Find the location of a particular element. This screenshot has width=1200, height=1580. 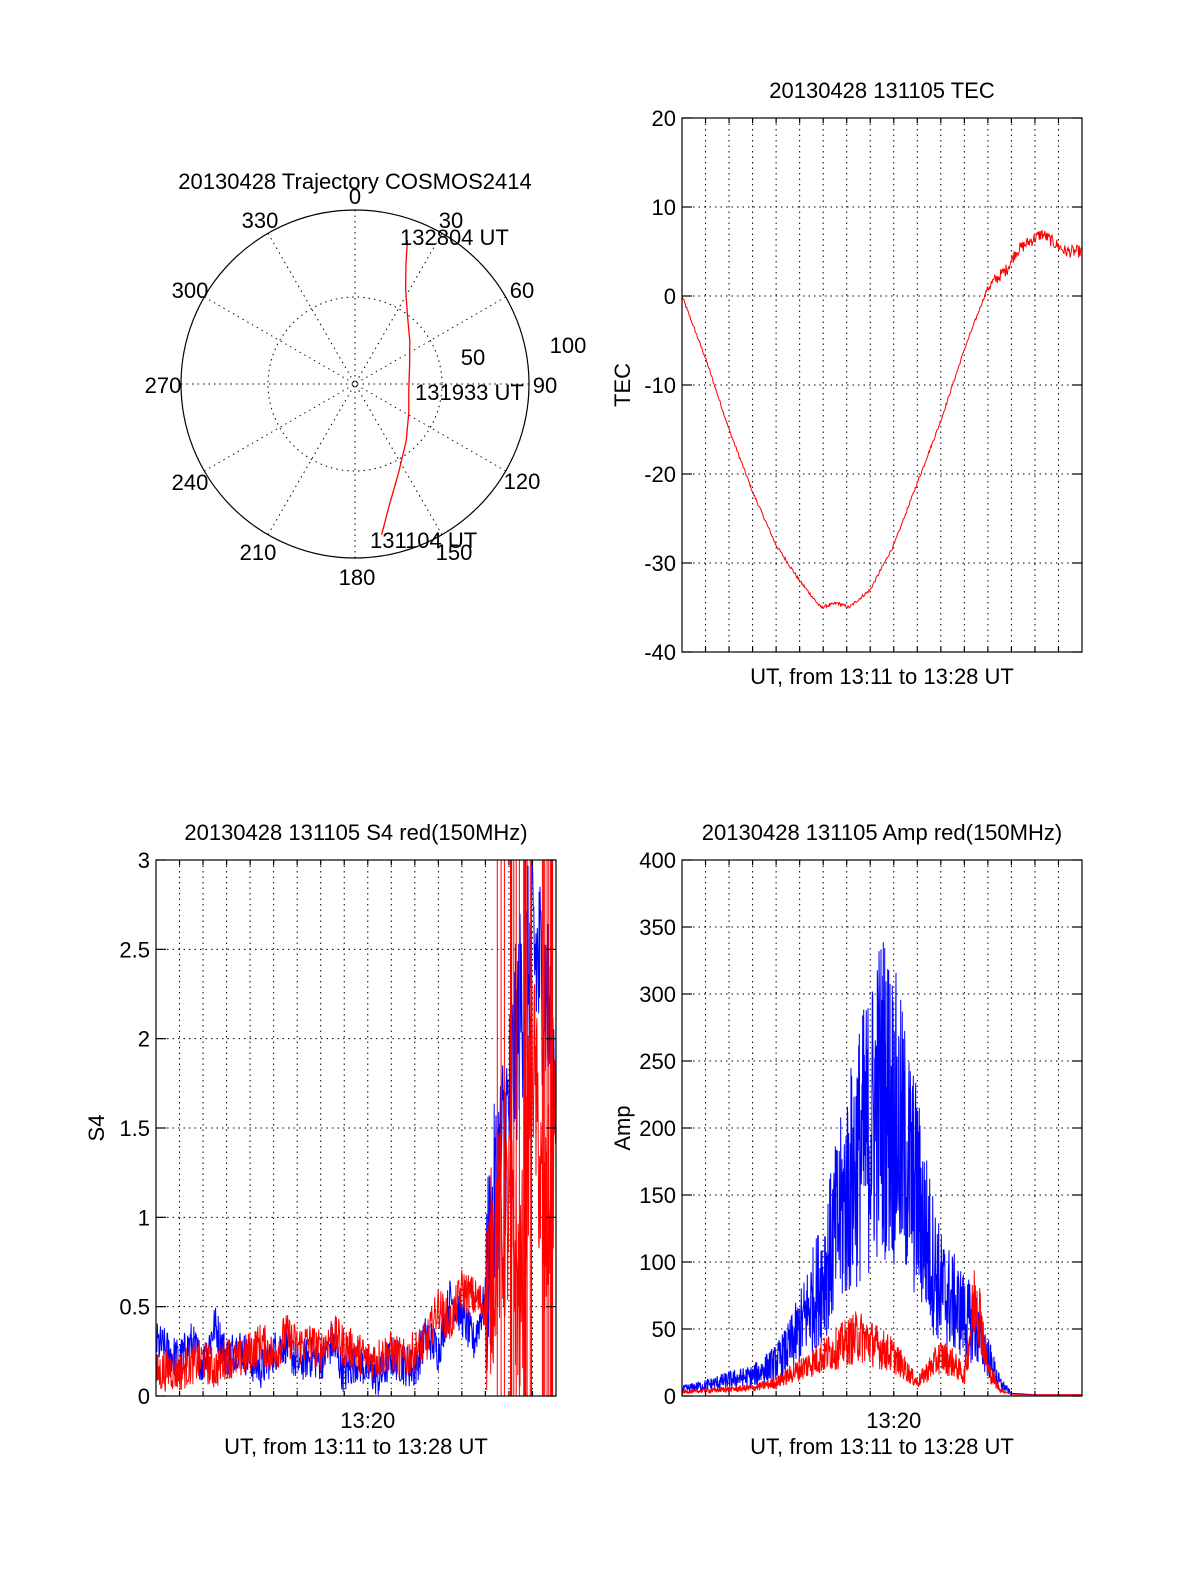

polar-grid-circle is located at coordinates (355, 384).